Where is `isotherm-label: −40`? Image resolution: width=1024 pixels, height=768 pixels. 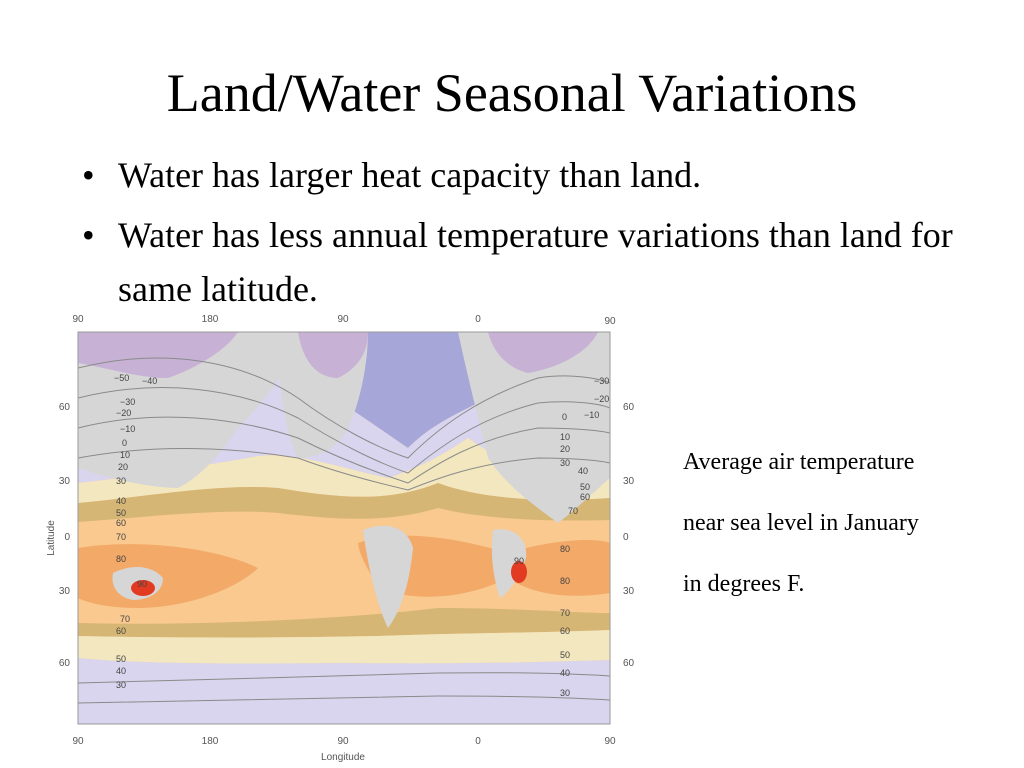 isotherm-label: −40 is located at coordinates (149, 381).